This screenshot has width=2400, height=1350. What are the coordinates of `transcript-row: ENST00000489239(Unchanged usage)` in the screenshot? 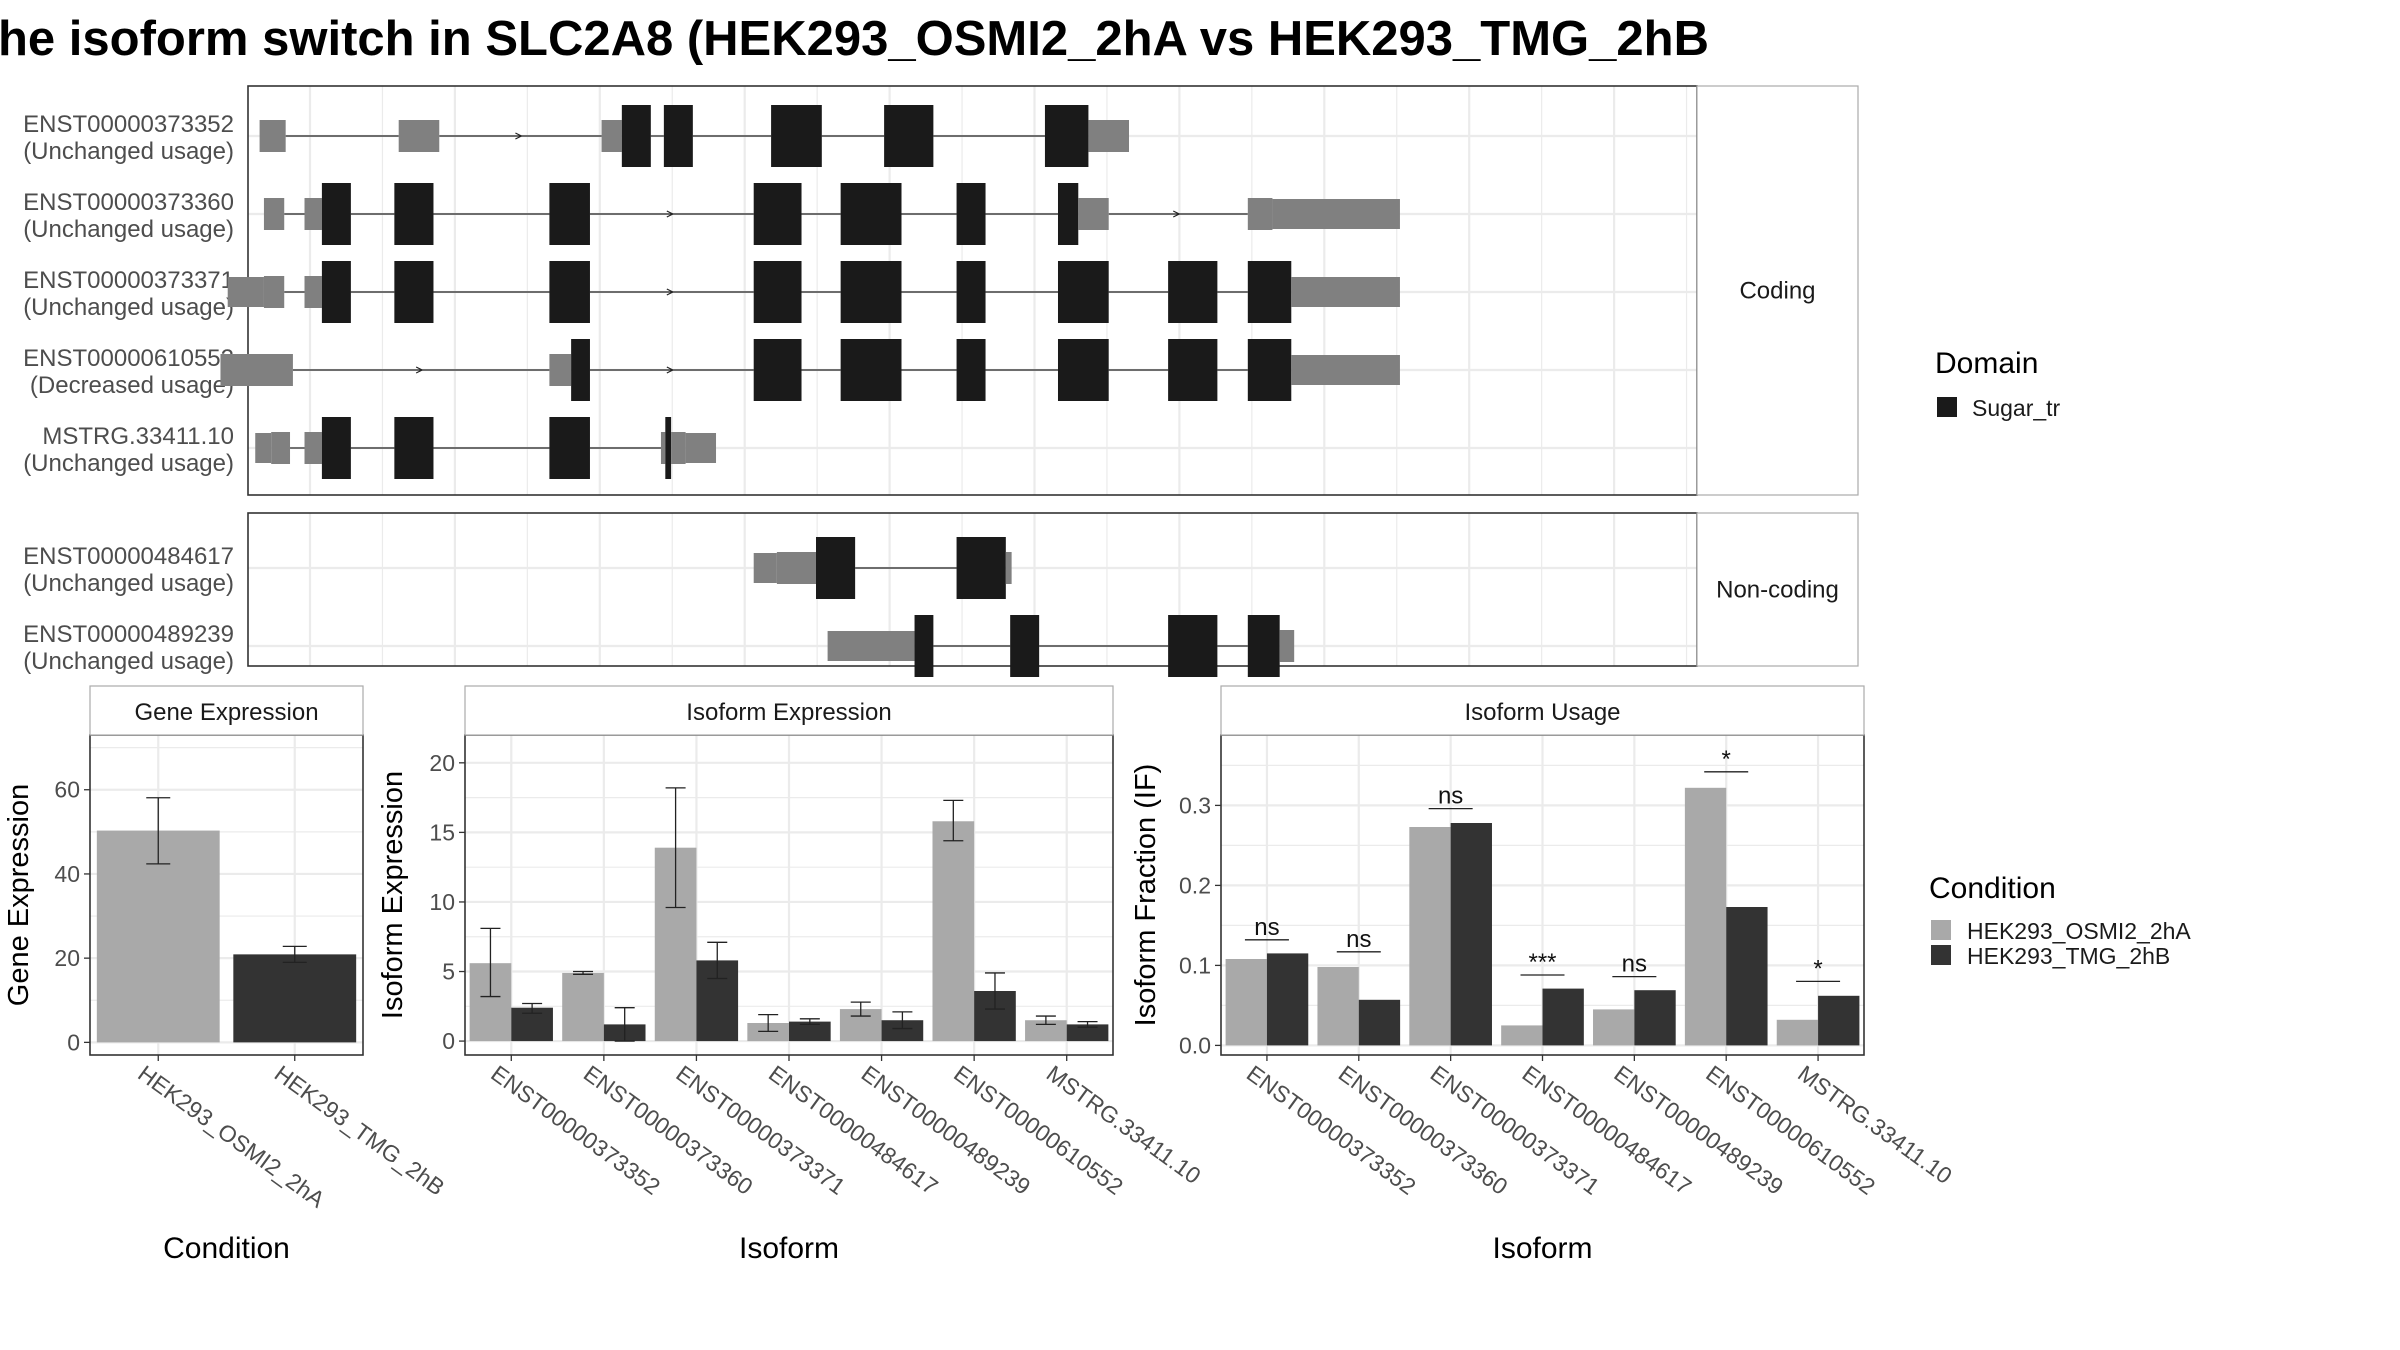 It's located at (659, 646).